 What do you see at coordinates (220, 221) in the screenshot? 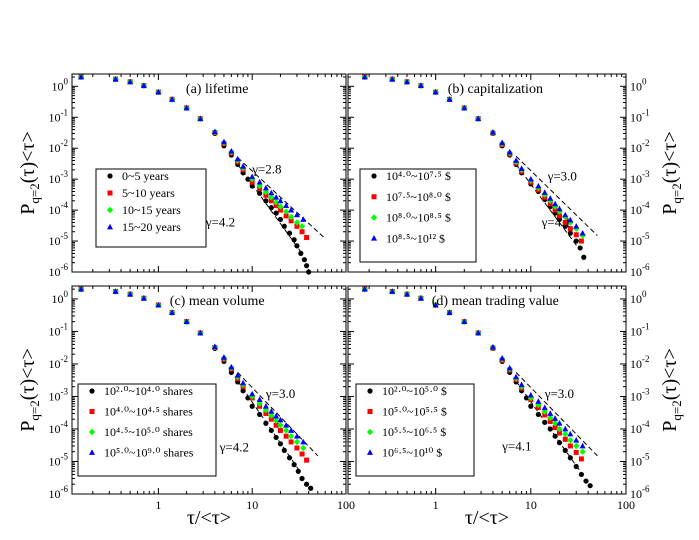
I see `gamma-annotation: γ=4.2` at bounding box center [220, 221].